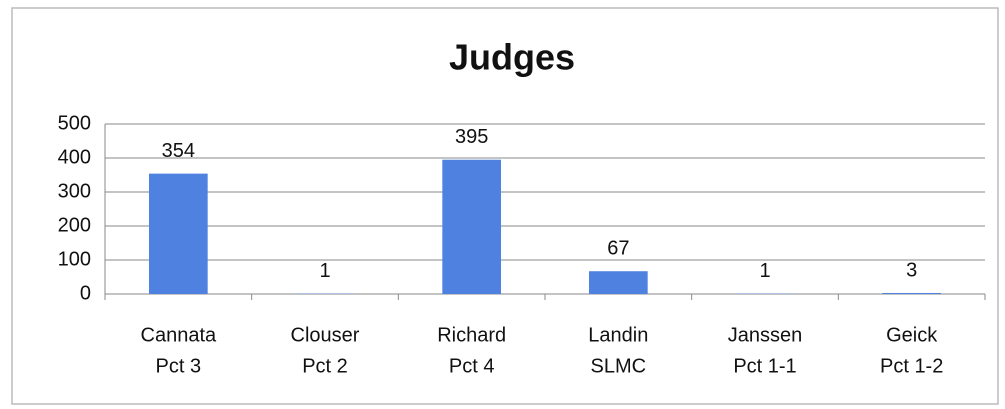  Describe the element at coordinates (325, 366) in the screenshot. I see `x-tick-label: Pct 2` at that location.